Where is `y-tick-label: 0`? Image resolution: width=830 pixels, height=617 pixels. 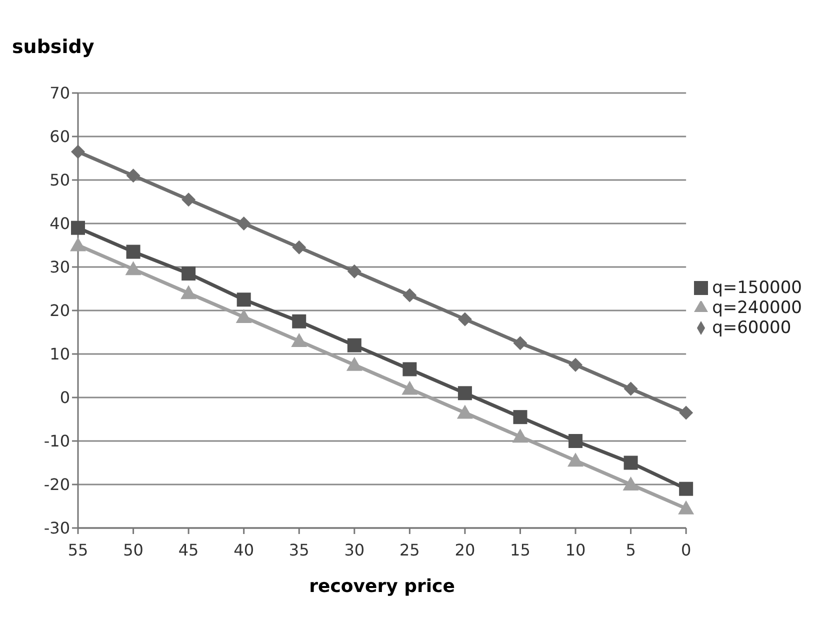
y-tick-label: 0 is located at coordinates (65, 398).